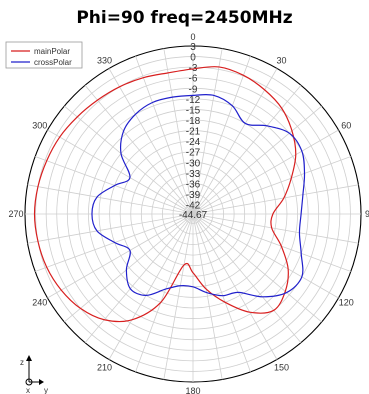 This screenshot has width=369, height=394. Describe the element at coordinates (192, 37) in the screenshot. I see `angle-tick-label: 0` at that location.